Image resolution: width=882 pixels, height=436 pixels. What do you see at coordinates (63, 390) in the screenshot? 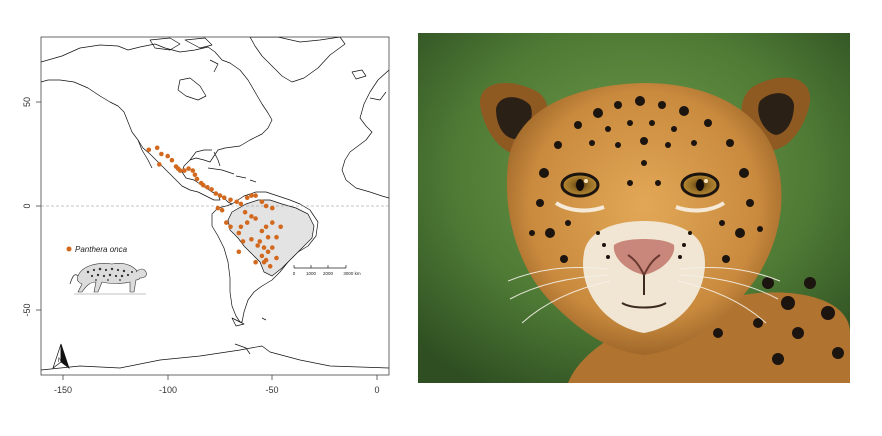
I see `x-tick-label: -150` at bounding box center [63, 390].